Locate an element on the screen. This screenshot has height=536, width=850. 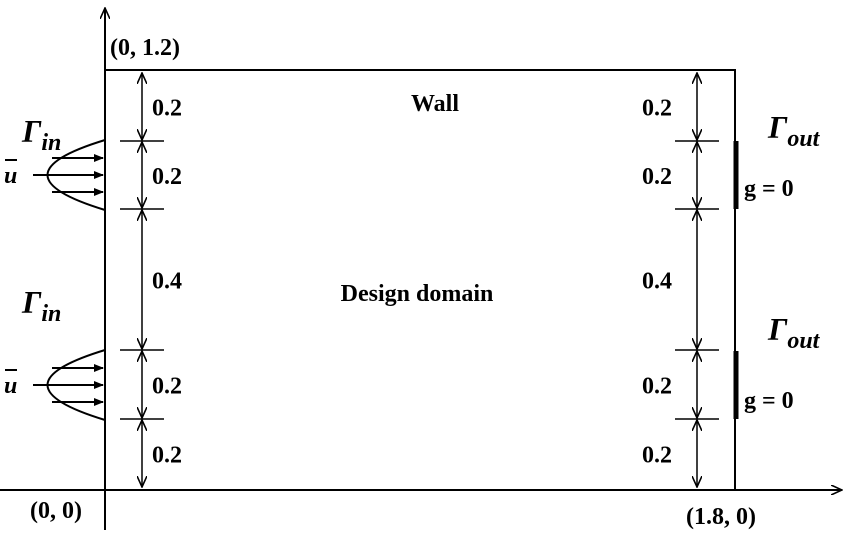
inlet-bottom-velocity: u is located at coordinates (10, 386).